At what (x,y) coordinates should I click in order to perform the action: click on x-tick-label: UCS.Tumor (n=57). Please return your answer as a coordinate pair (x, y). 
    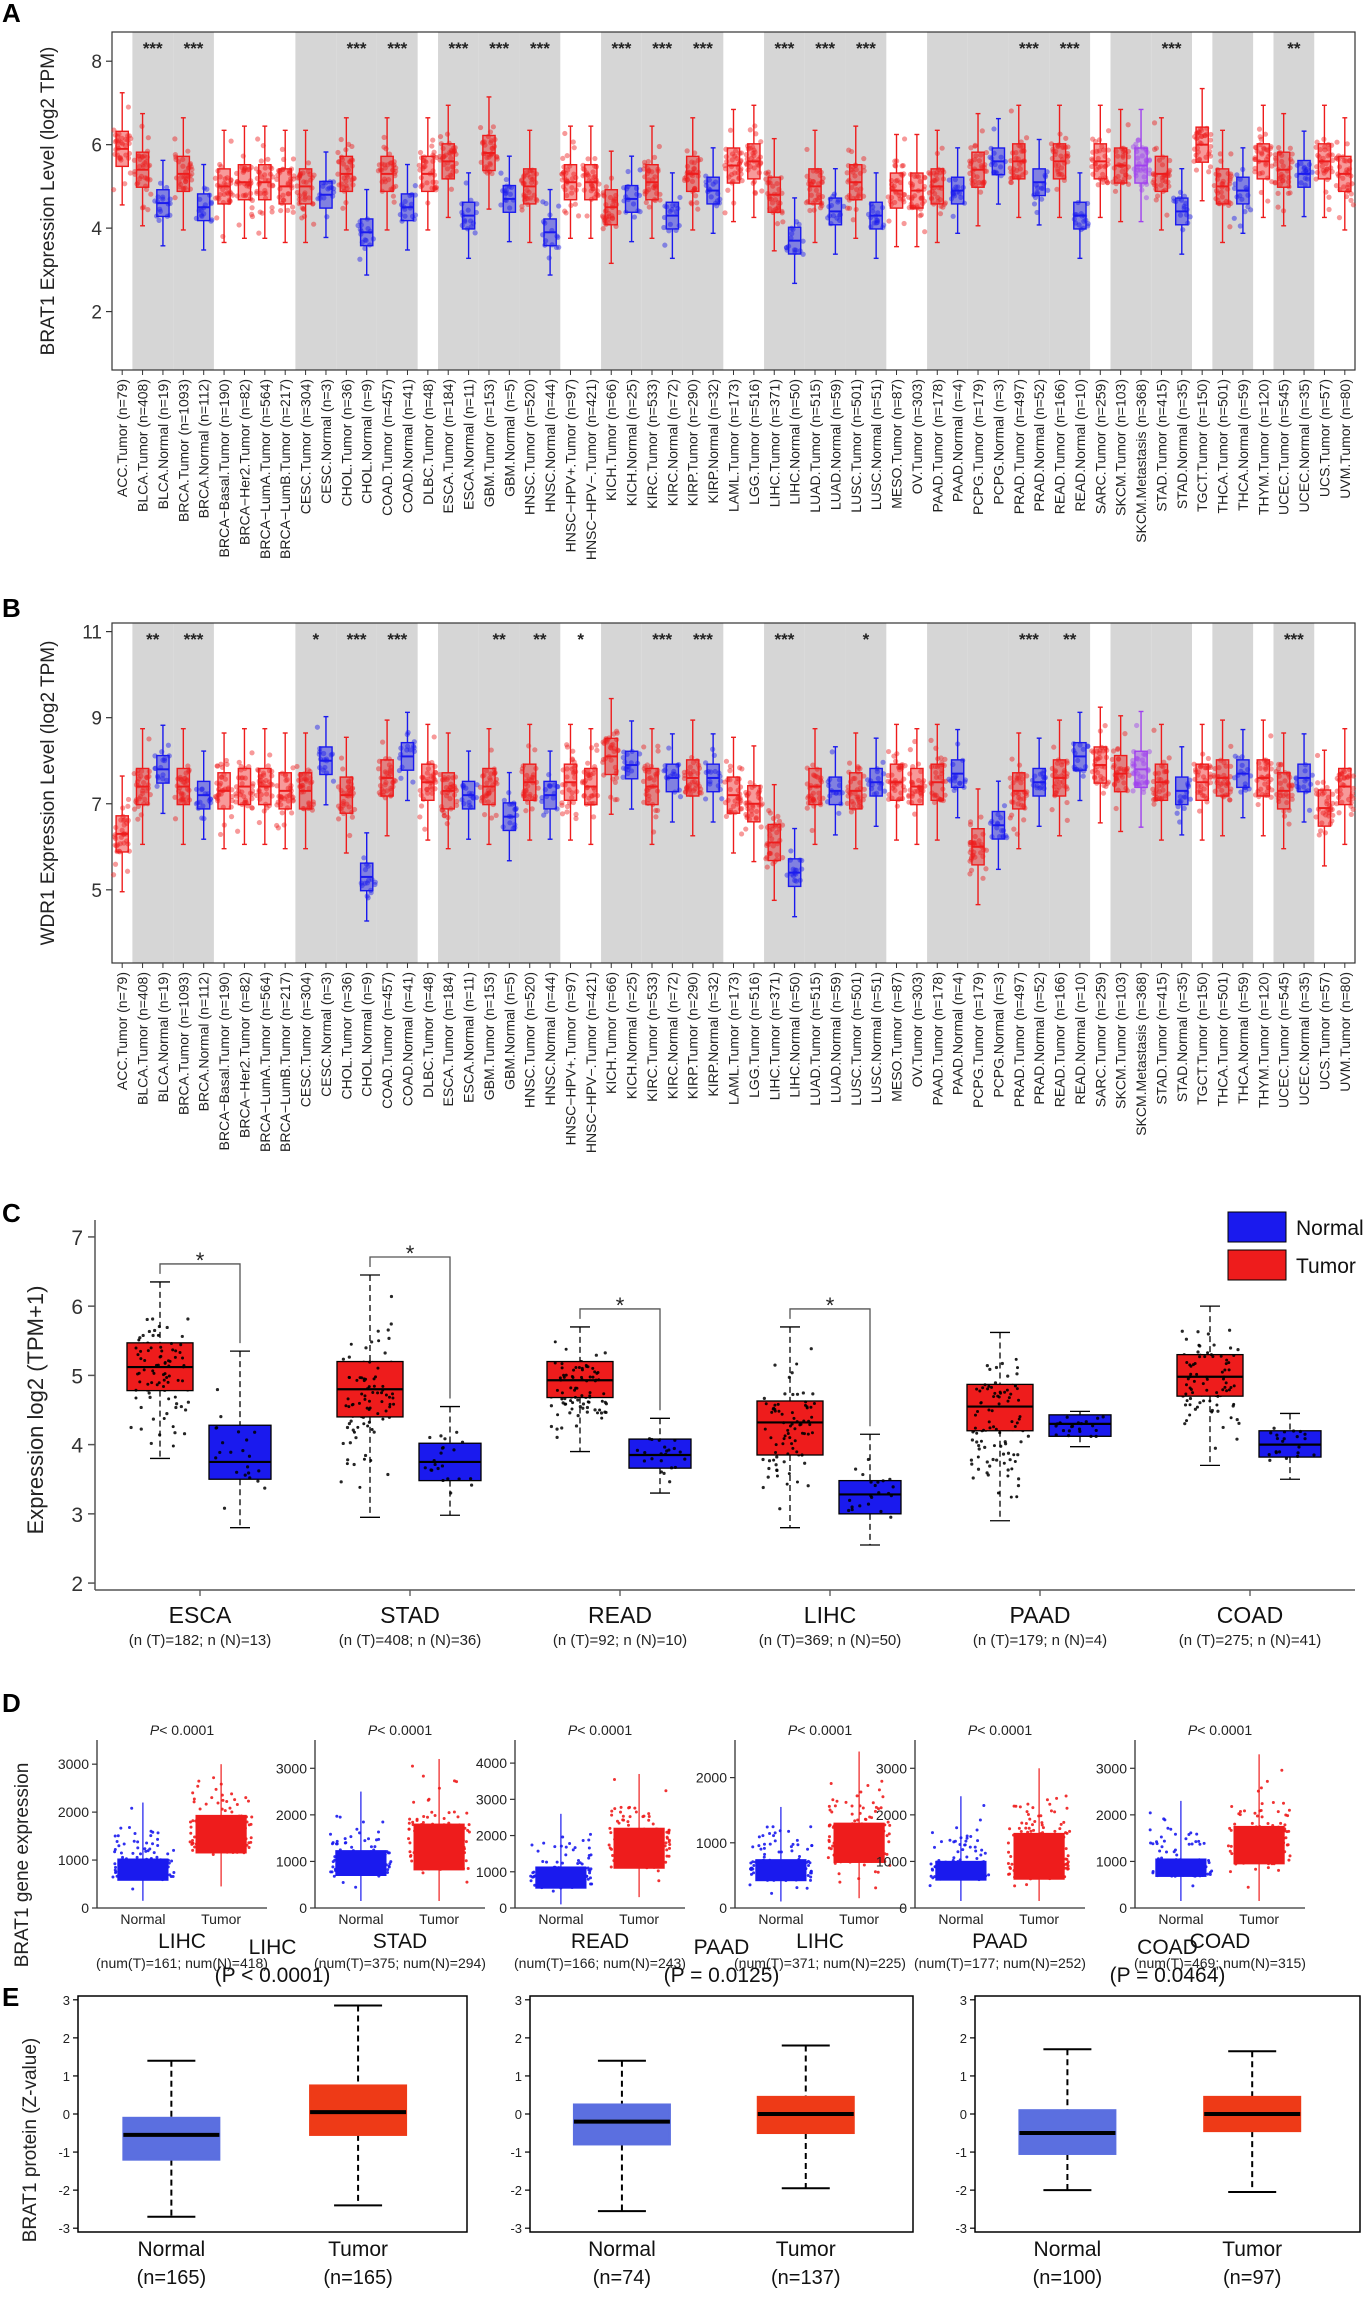
    Looking at the image, I should click on (1324, 438).